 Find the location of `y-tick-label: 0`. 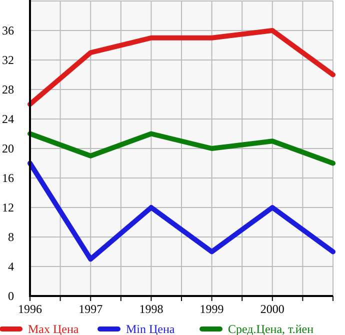

y-tick-label: 0 is located at coordinates (11, 296).